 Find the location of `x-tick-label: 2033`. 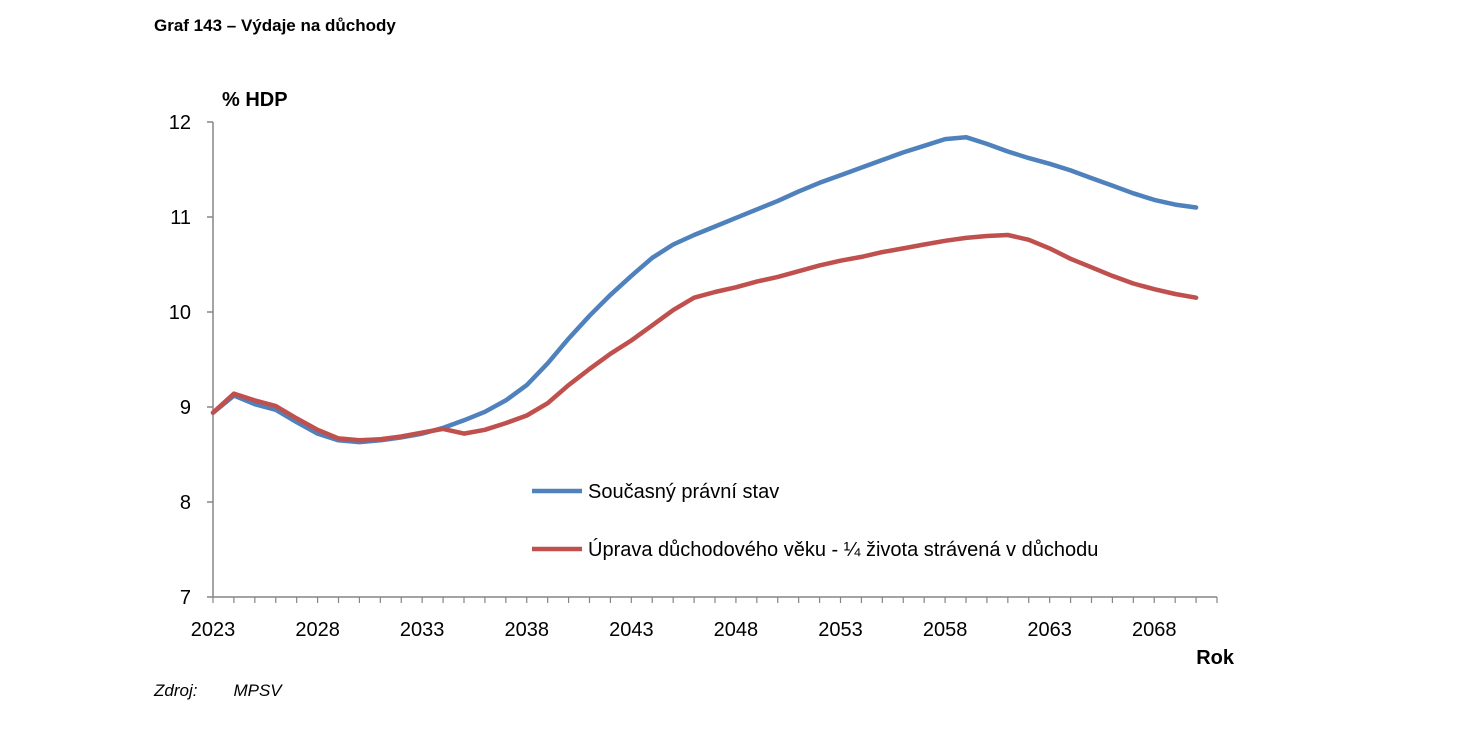

x-tick-label: 2033 is located at coordinates (422, 630).